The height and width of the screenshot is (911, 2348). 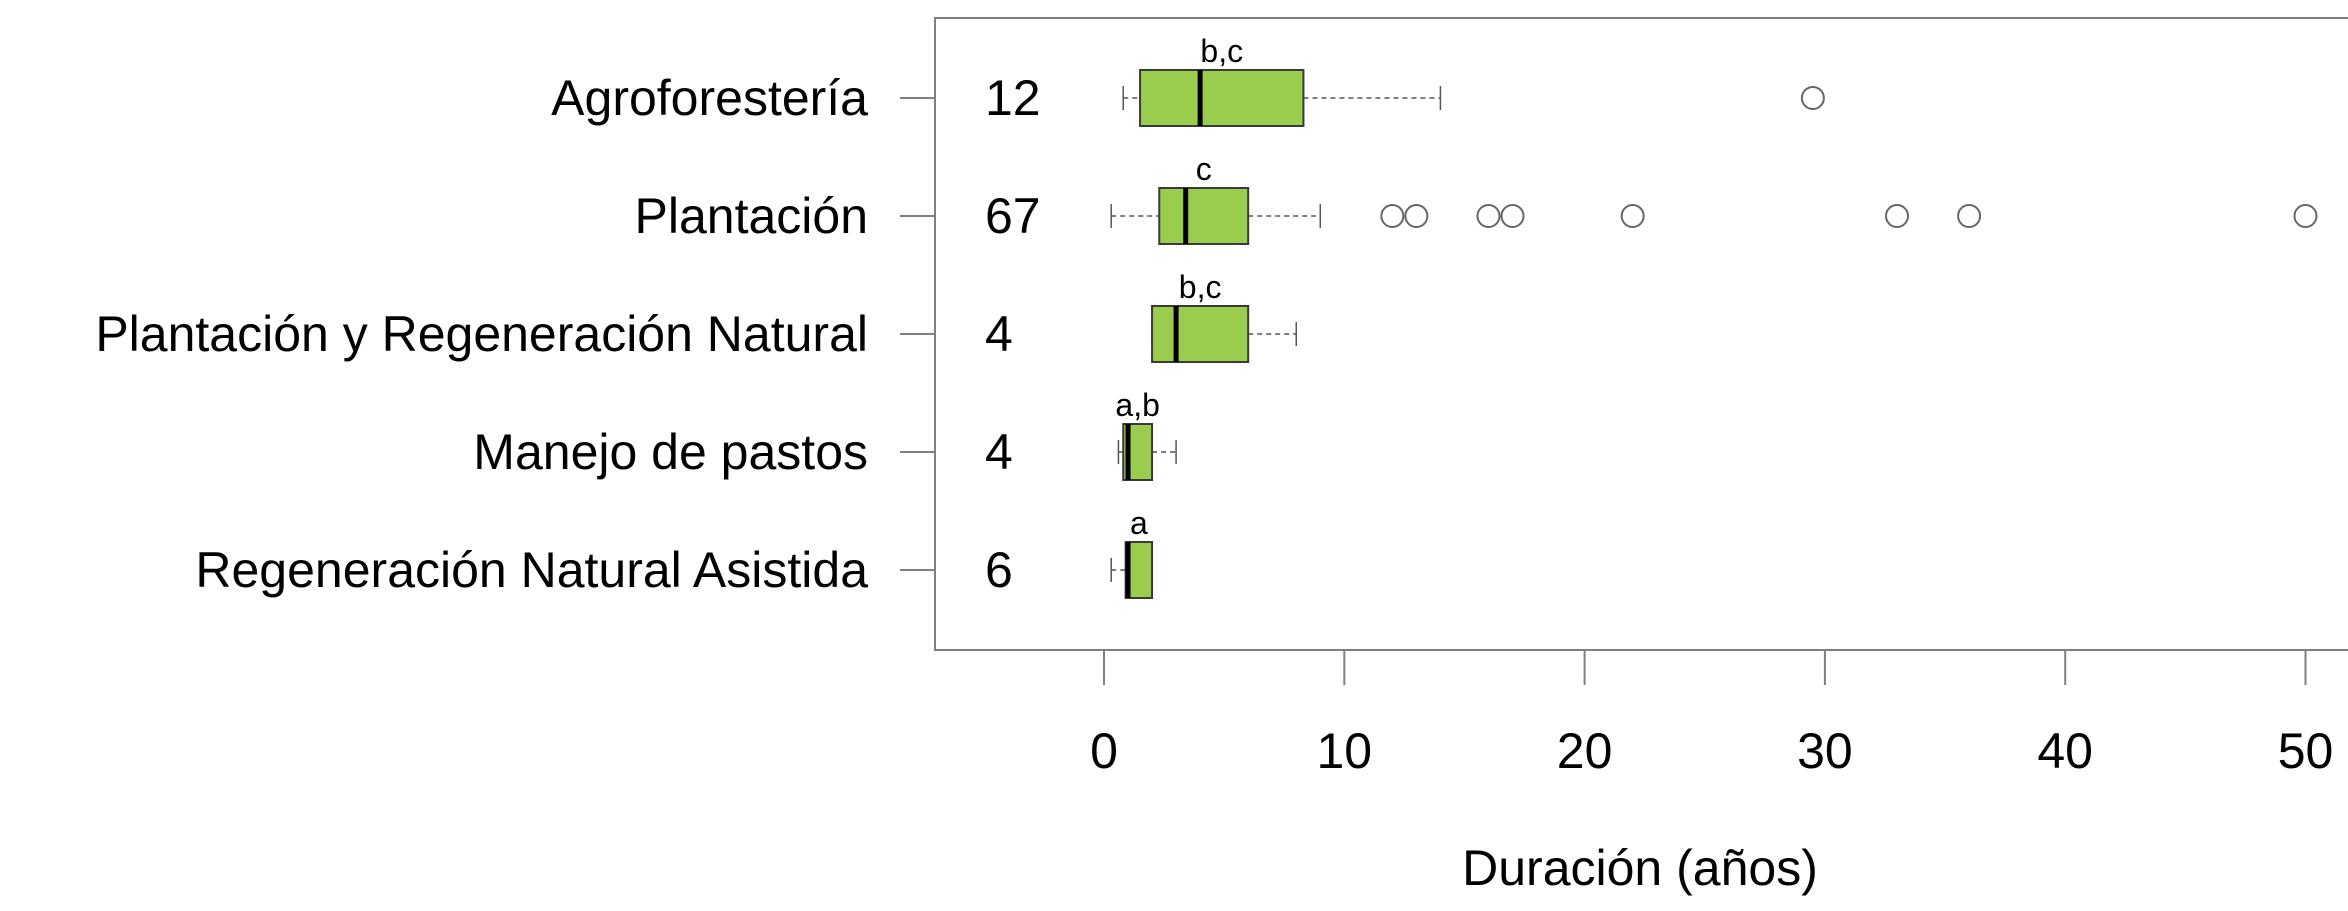 What do you see at coordinates (1221, 51) in the screenshot?
I see `significance-letters-0: b,c` at bounding box center [1221, 51].